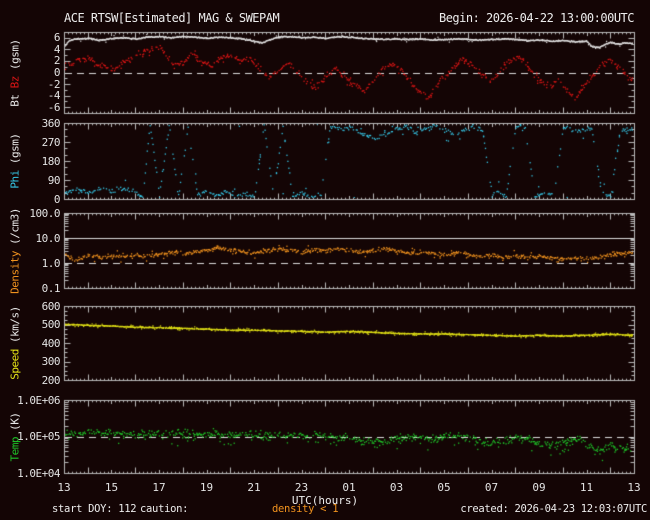 Image resolution: width=650 pixels, height=520 pixels. I want to click on x-tick-label: 11, so click(586, 487).